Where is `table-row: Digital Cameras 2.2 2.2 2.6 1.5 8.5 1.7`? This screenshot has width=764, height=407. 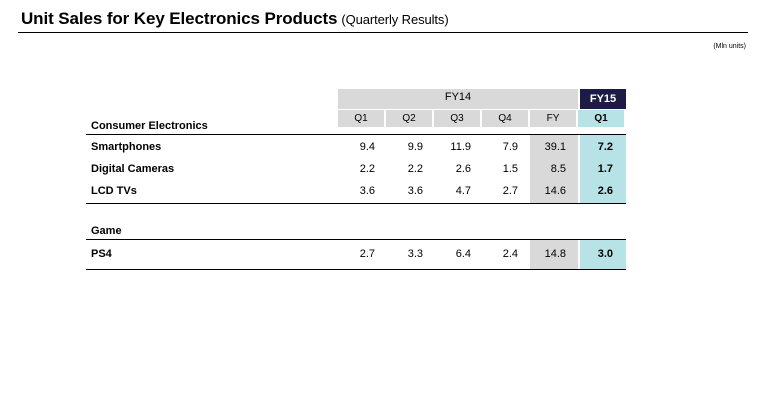
table-row: Digital Cameras 2.2 2.2 2.6 1.5 8.5 1.7 is located at coordinates (356, 170).